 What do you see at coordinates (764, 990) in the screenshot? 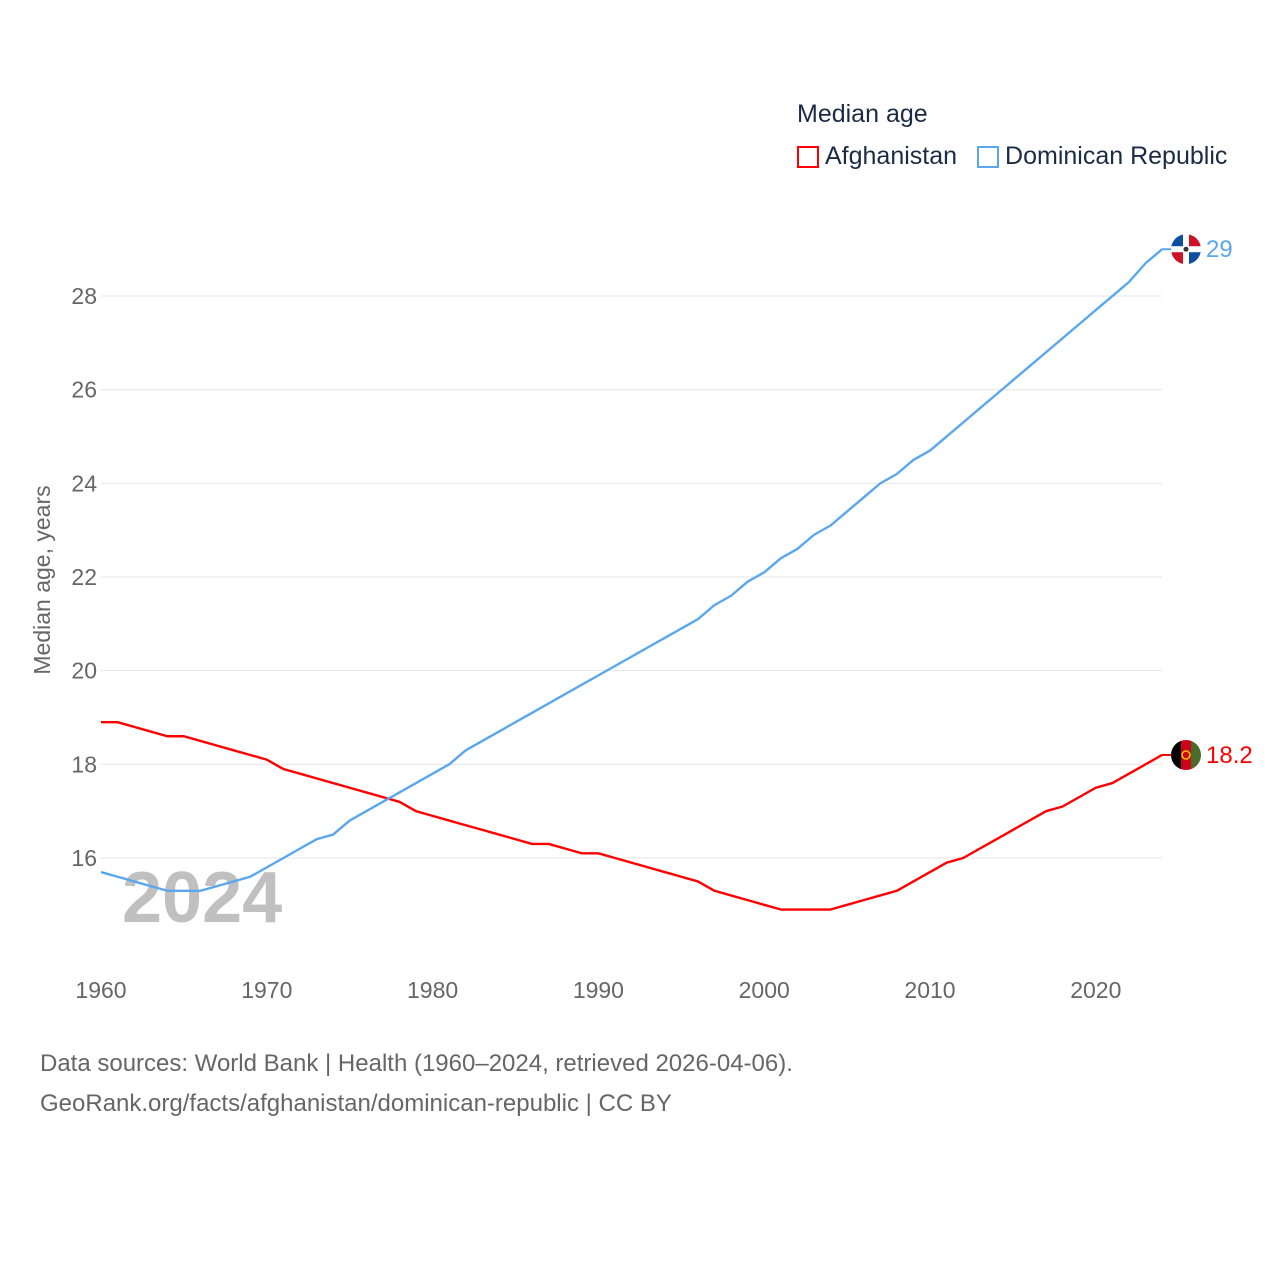
I see `x-tick-label: 2000` at bounding box center [764, 990].